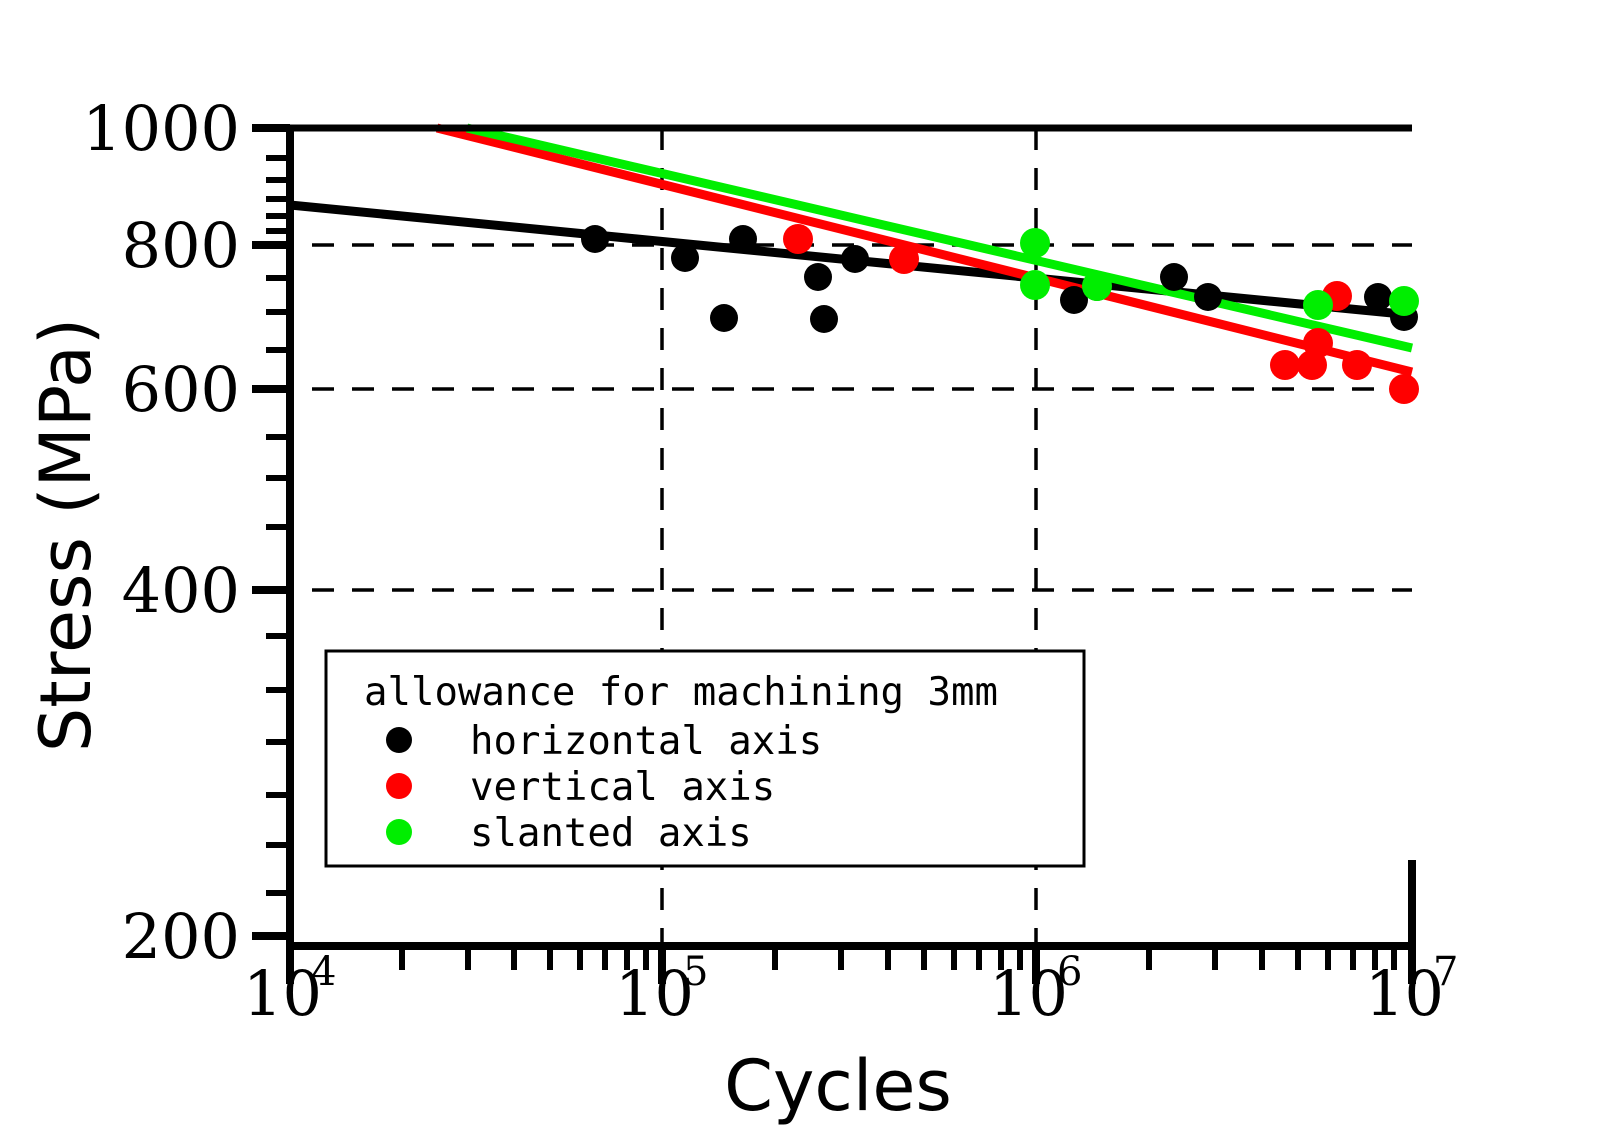 The image size is (1605, 1135). I want to click on ytick-label-1000: 1000, so click(161, 128).